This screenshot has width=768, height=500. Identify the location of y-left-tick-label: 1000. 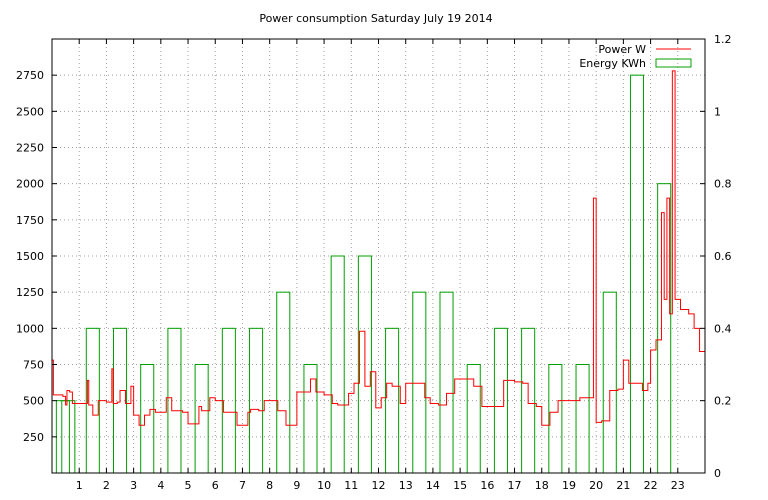
(30, 328).